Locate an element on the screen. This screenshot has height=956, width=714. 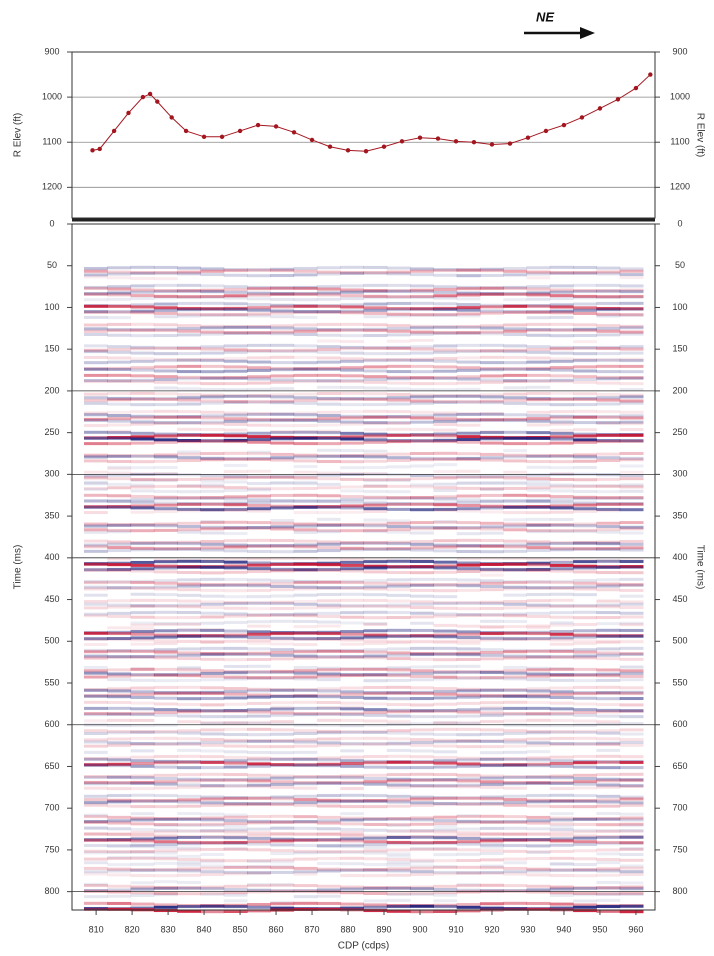
x-tick-label: 860 is located at coordinates (276, 929).